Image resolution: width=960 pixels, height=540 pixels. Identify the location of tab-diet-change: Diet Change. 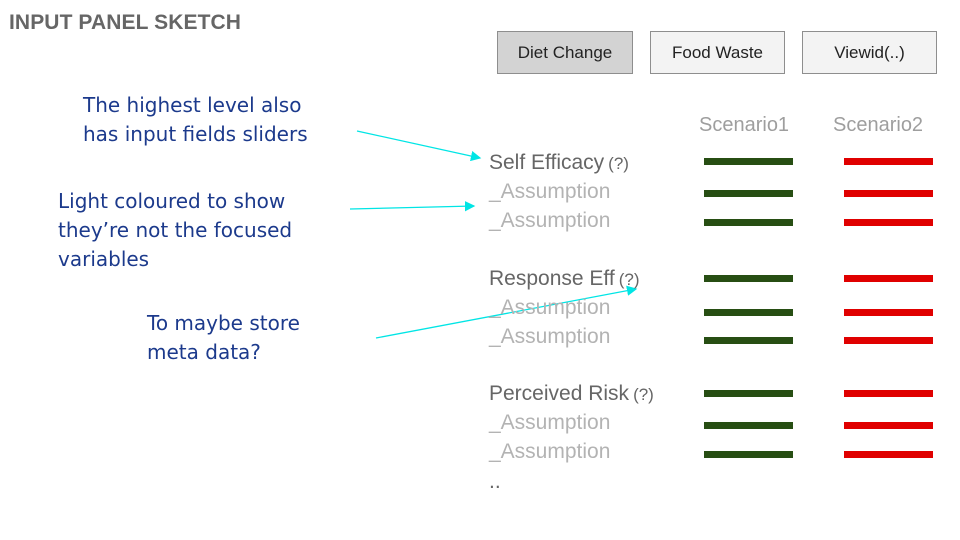
(565, 52).